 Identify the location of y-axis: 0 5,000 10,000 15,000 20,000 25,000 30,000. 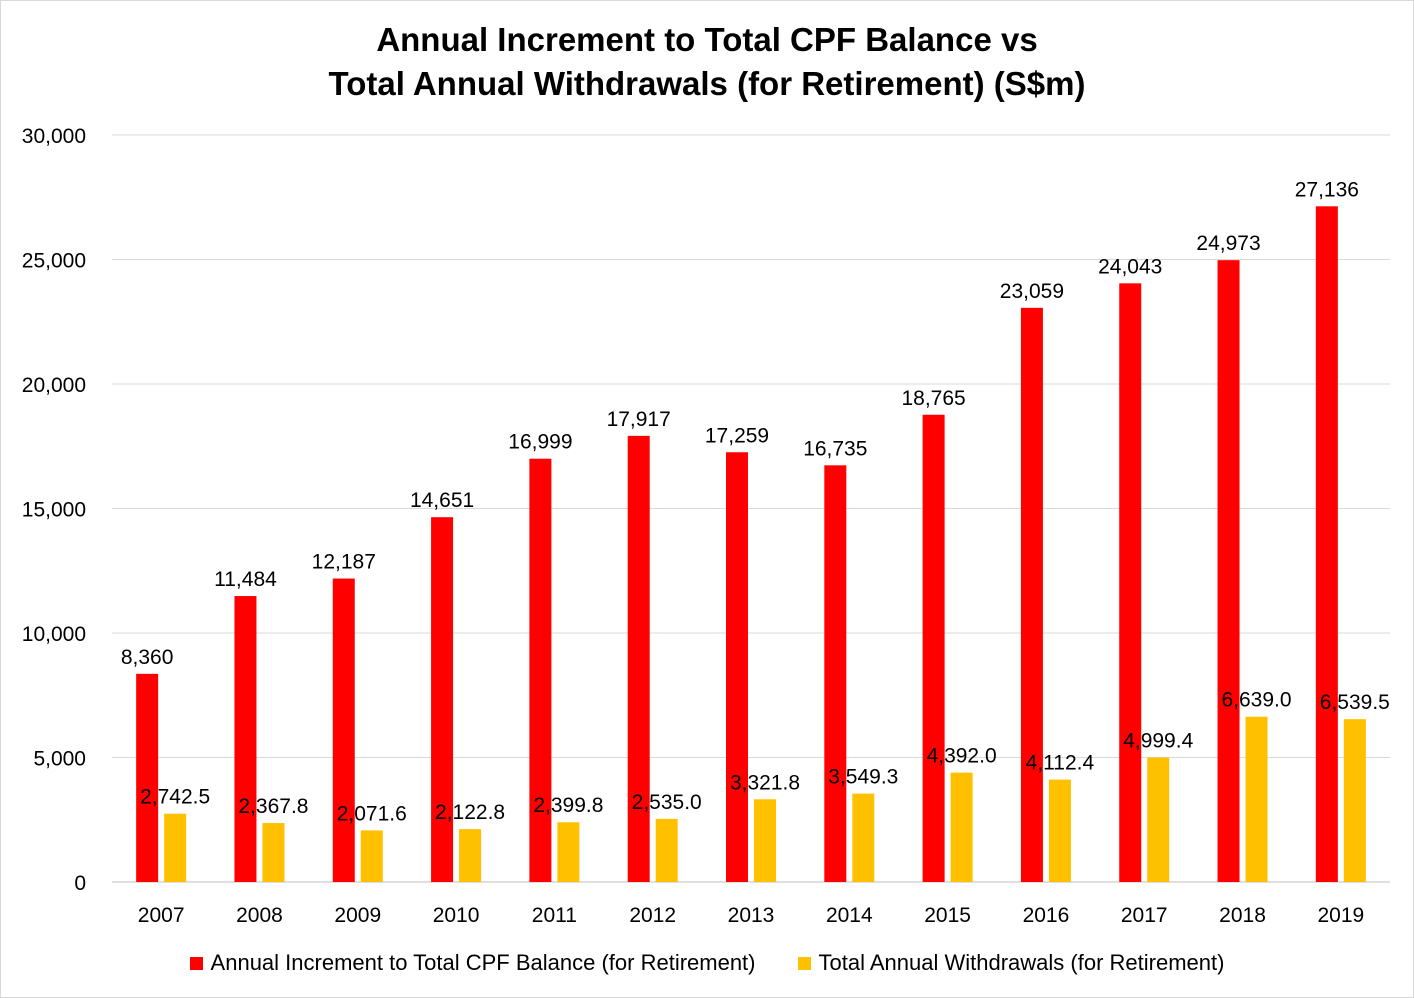
(54, 510).